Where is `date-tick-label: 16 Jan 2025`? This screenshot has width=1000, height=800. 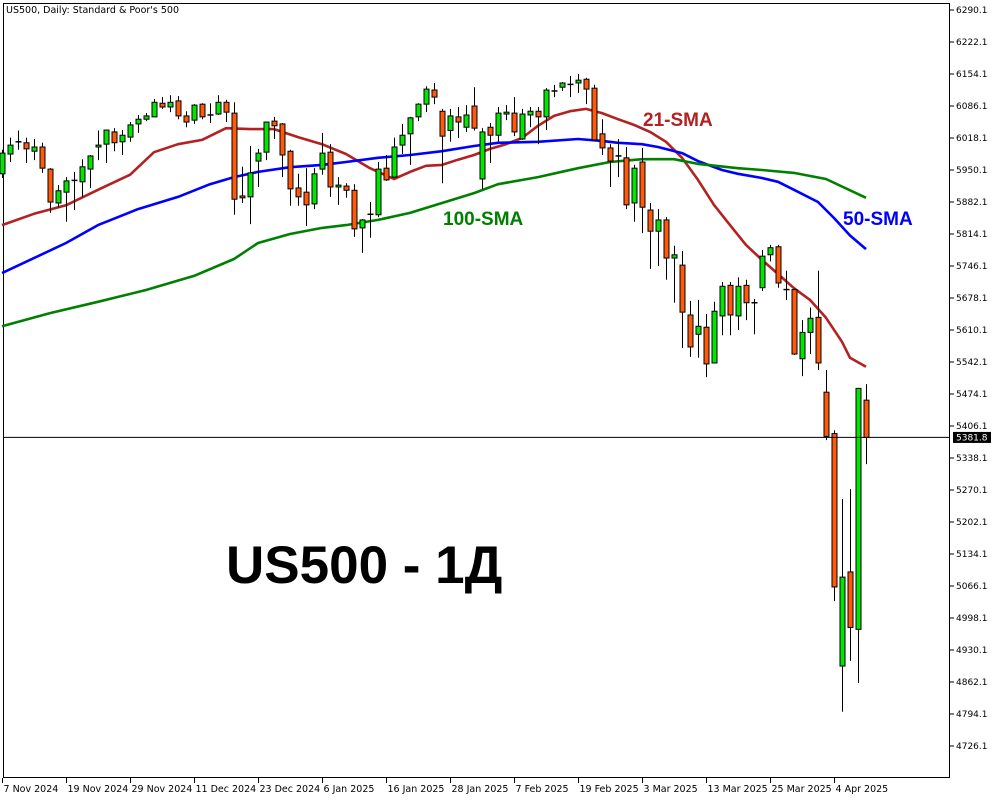 date-tick-label: 16 Jan 2025 is located at coordinates (416, 789).